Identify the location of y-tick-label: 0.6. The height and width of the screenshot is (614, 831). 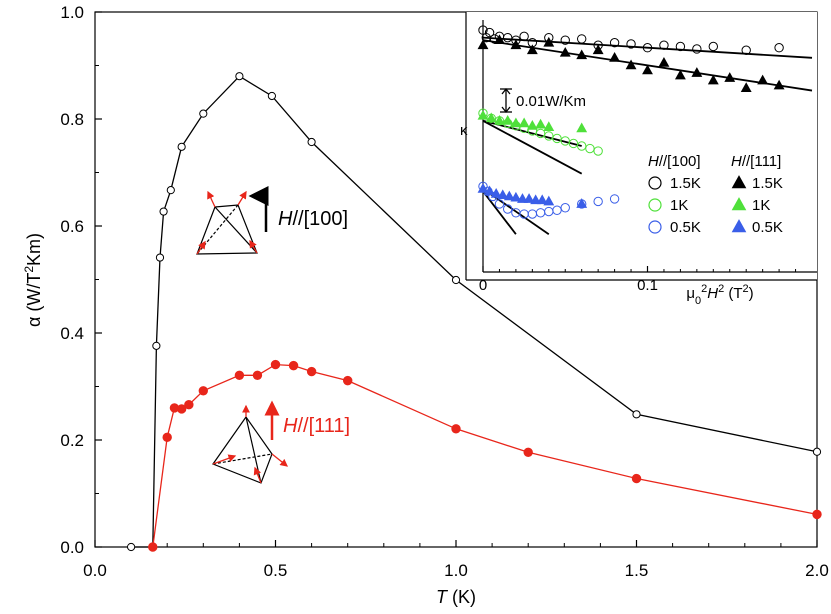
(72, 226).